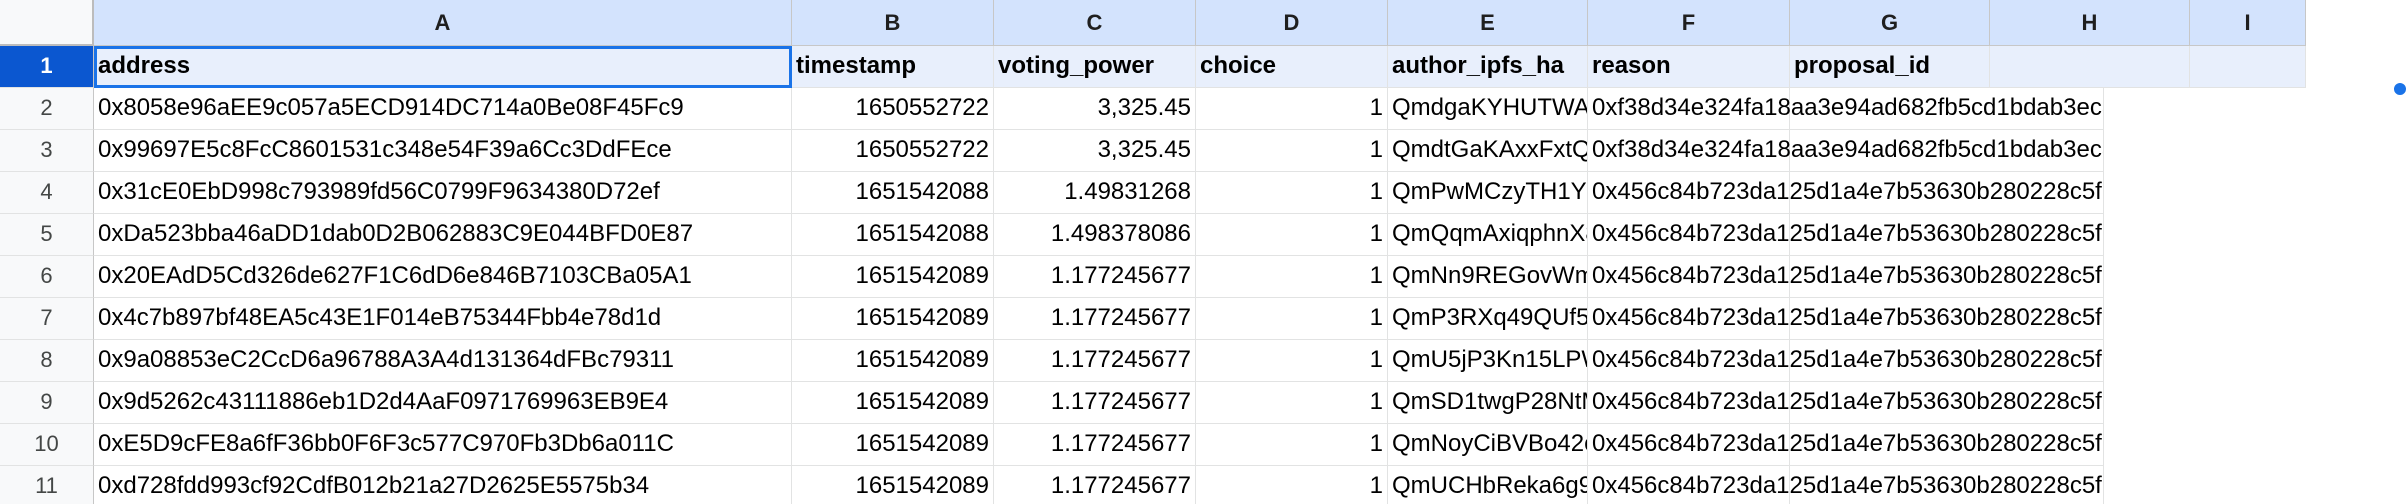 The height and width of the screenshot is (504, 2406). I want to click on author-ipfs-hash-cell: QmdgaKYHUTWA3gGjEu4hbuAC, so click(1488, 109).